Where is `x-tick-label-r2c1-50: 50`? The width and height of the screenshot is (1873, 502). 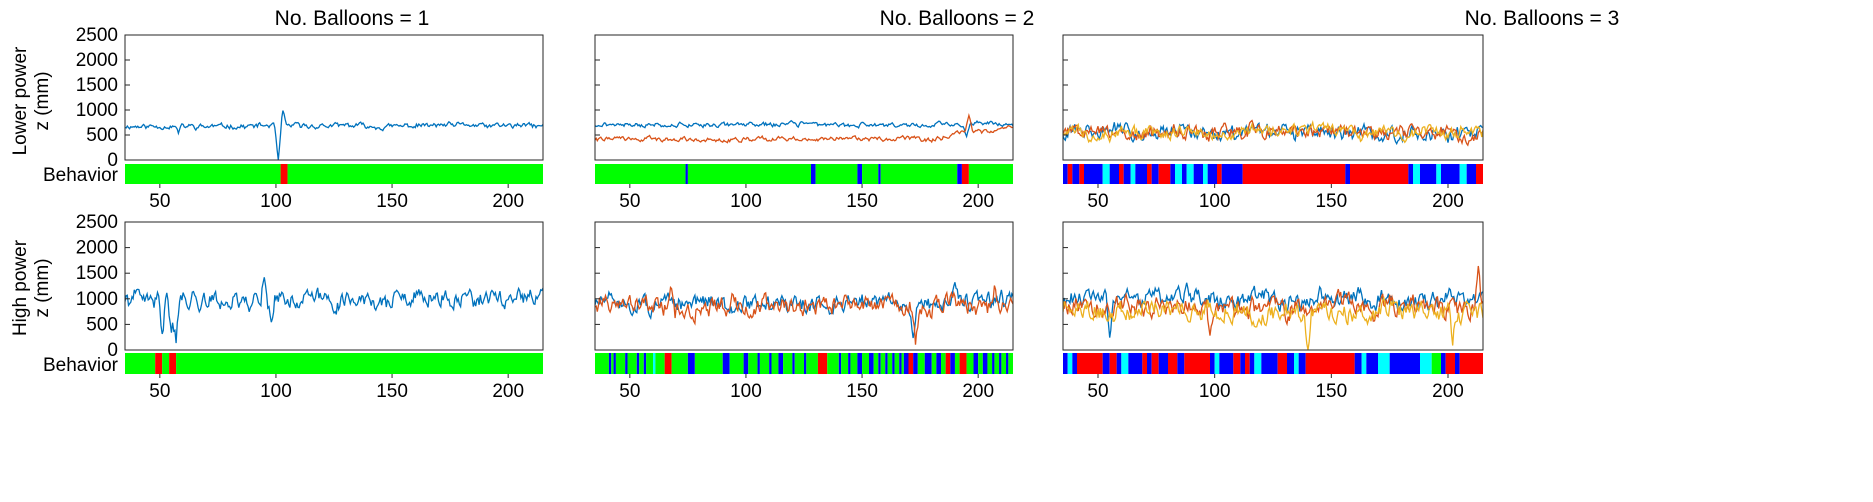
x-tick-label-r2c1-50: 50 is located at coordinates (159, 391).